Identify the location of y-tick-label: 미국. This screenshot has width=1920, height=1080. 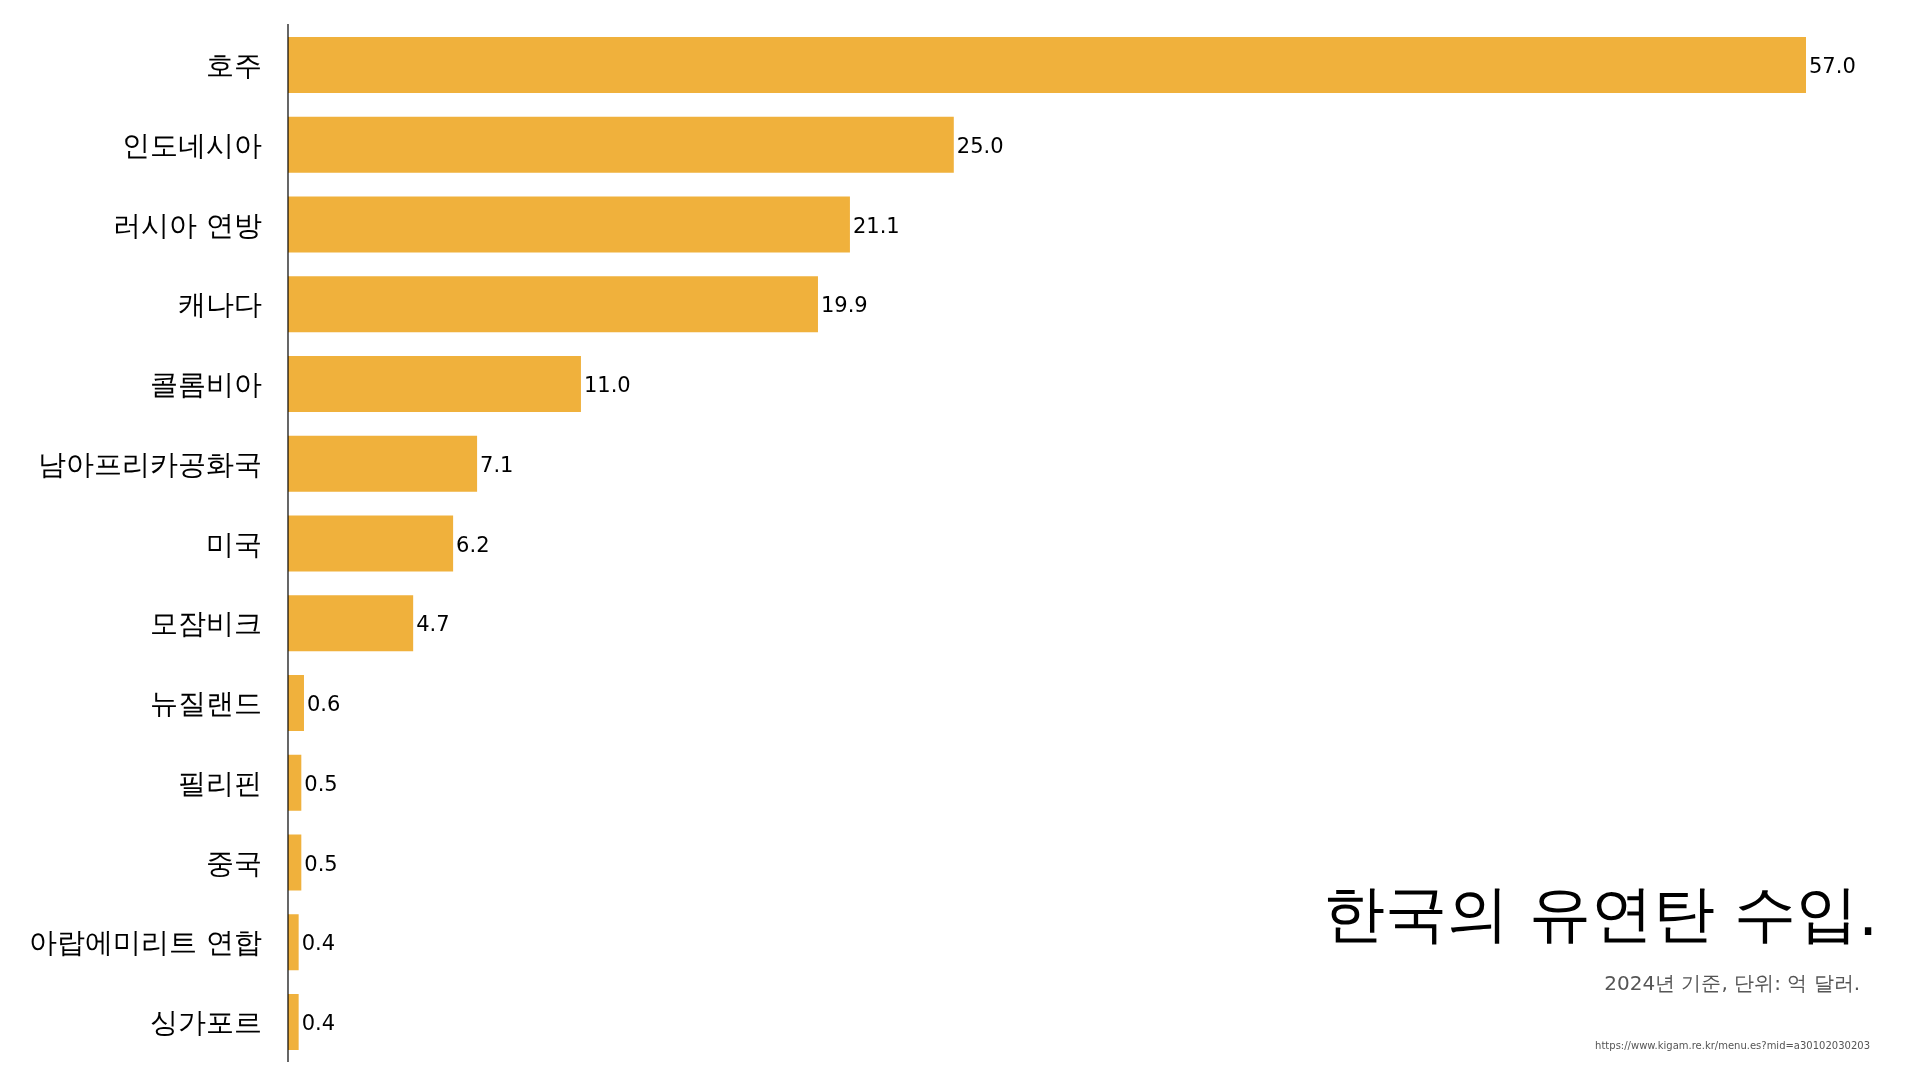
(234, 544).